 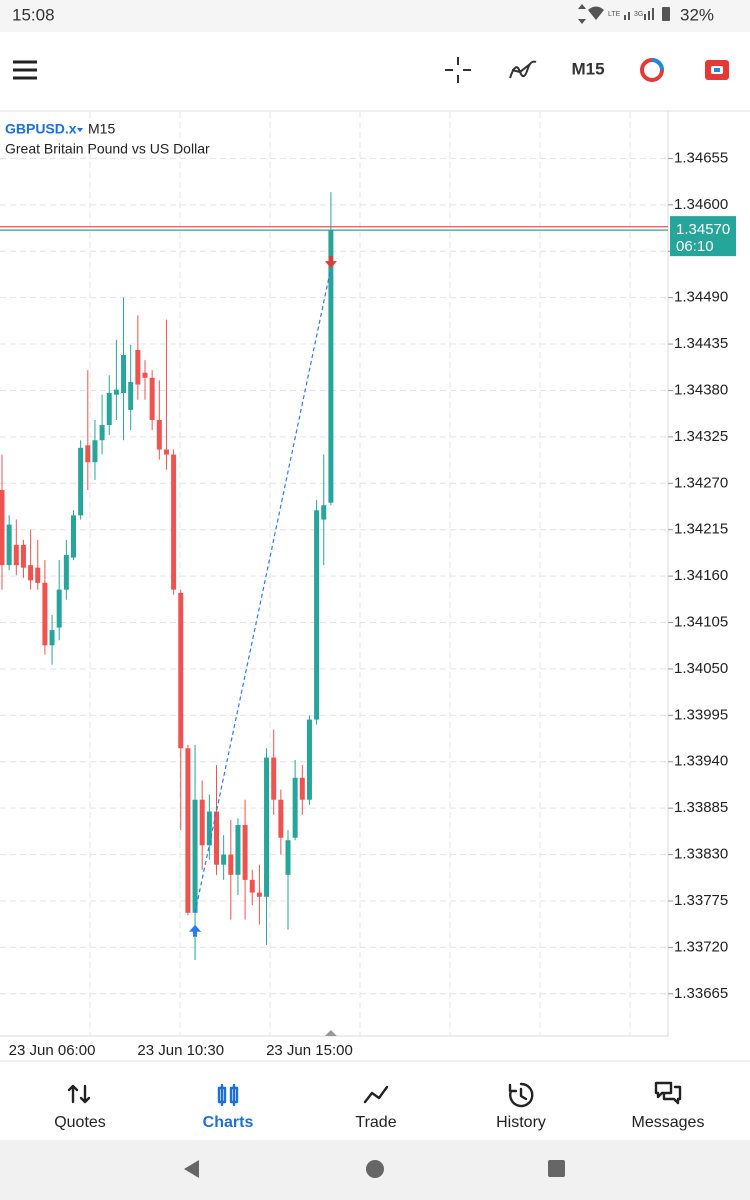 I want to click on y-tick-label: 1.34050, so click(x=701, y=668).